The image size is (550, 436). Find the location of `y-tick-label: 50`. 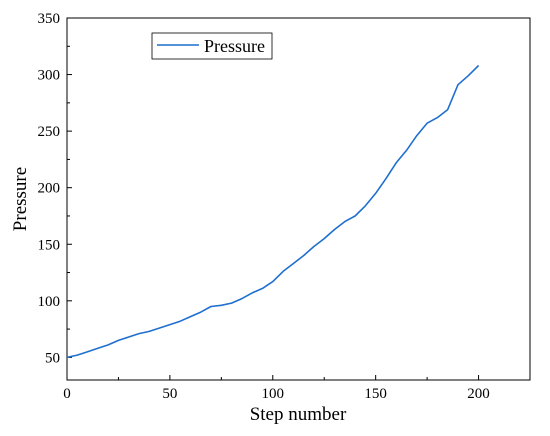

y-tick-label: 50 is located at coordinates (52, 358).